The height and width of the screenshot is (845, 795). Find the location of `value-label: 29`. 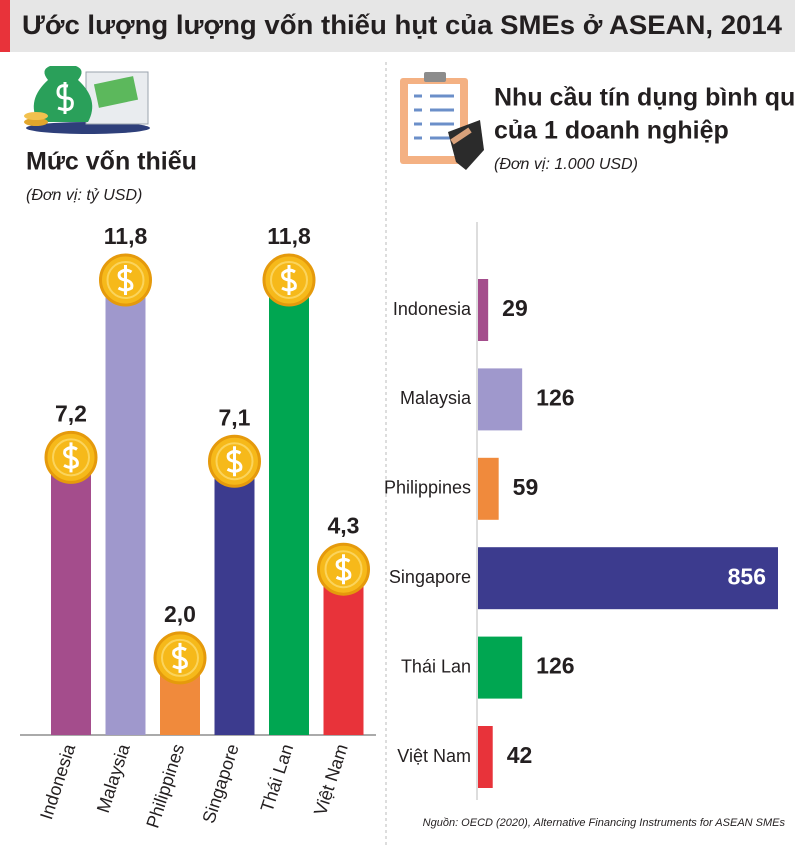

value-label: 29 is located at coordinates (515, 308).